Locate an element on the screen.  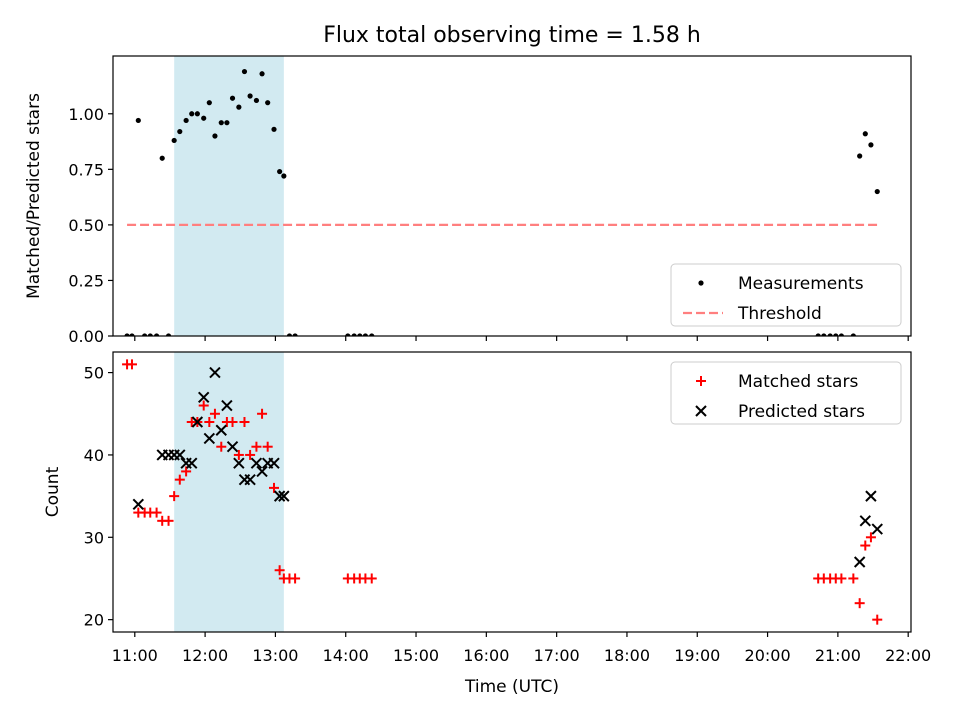
ratio-highlight-span is located at coordinates (229, 196).